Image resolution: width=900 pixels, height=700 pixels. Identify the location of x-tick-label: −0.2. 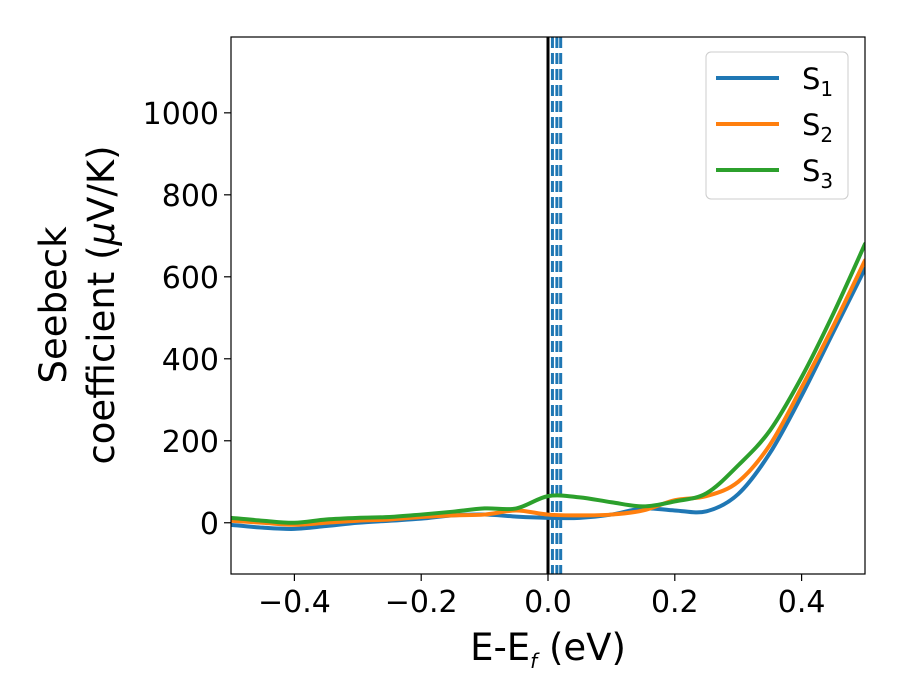
(421, 602).